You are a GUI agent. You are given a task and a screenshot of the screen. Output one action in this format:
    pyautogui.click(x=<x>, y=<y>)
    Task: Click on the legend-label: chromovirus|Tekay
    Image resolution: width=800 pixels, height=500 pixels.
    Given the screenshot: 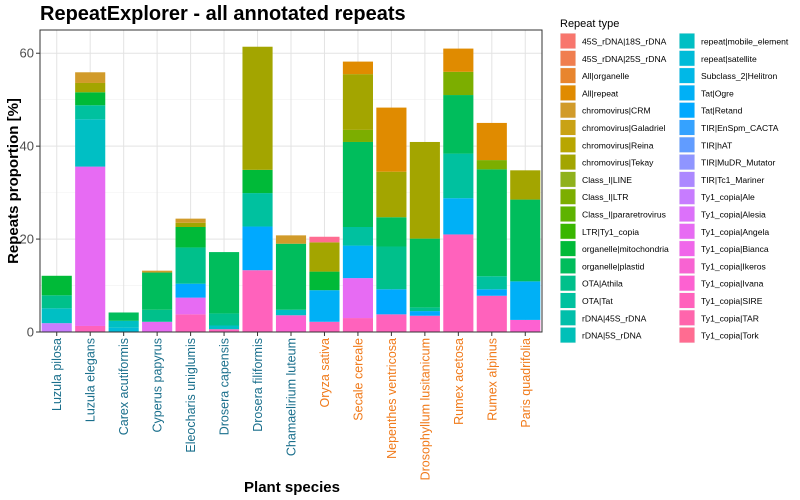 What is the action you would take?
    pyautogui.click(x=618, y=163)
    